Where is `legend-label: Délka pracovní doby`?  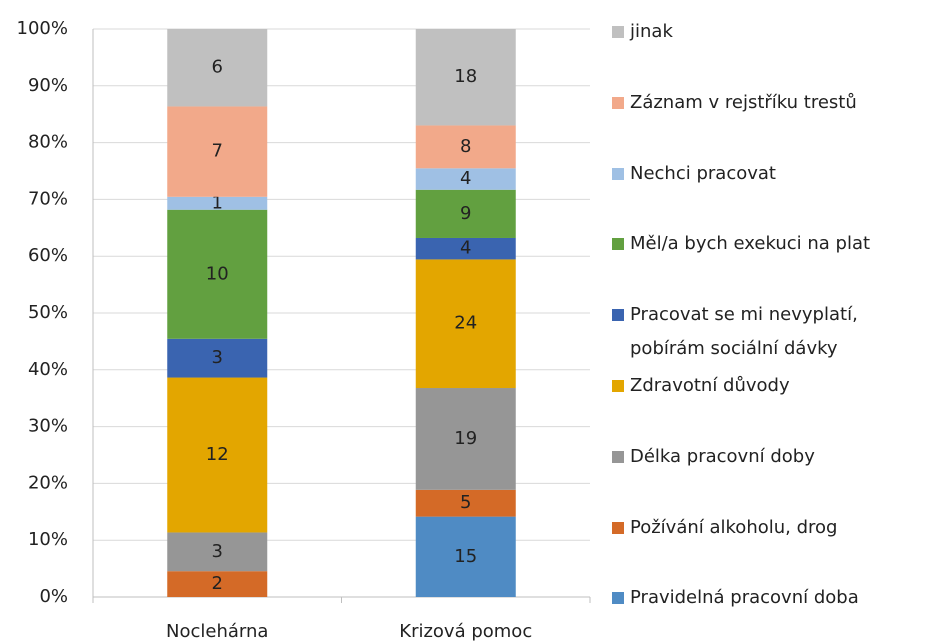
legend-label: Délka pracovní doby is located at coordinates (722, 456).